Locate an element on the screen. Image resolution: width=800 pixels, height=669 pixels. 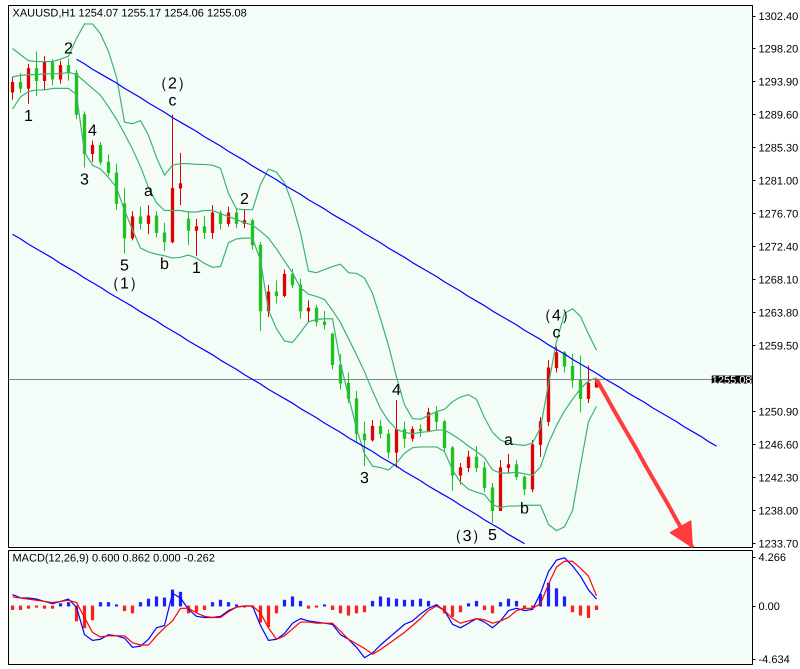
annotation: （3） is located at coordinates (467, 536).